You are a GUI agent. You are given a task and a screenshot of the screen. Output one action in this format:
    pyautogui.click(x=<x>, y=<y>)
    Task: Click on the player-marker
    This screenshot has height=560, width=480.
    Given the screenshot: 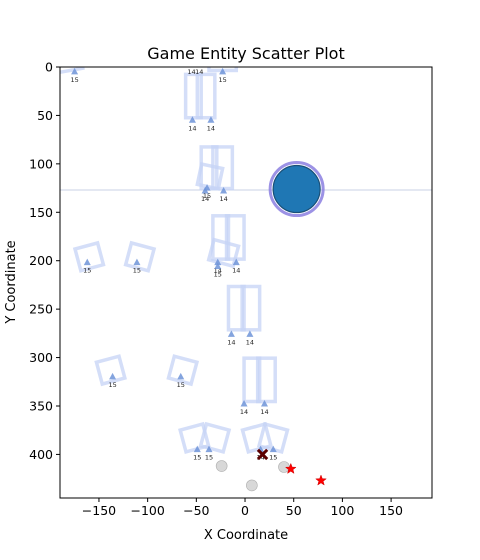 What is the action you would take?
    pyautogui.click(x=296, y=189)
    